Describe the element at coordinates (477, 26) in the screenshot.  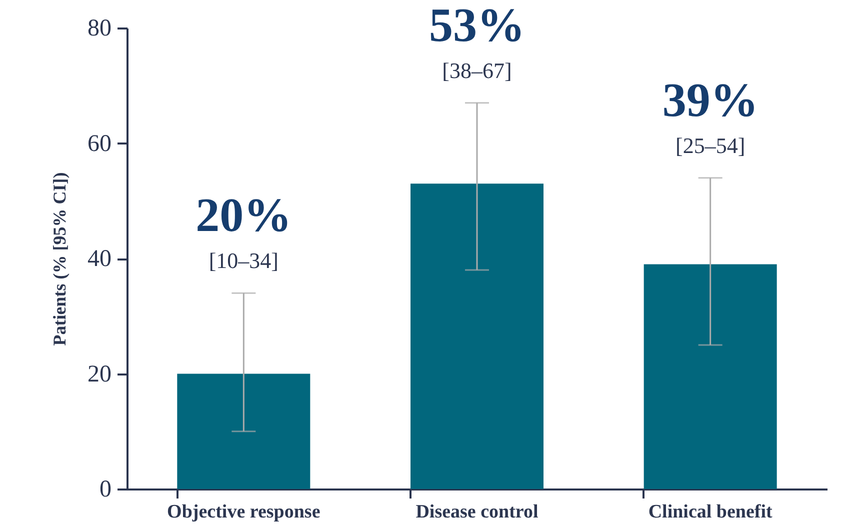
I see `data-label: 53%` at that location.